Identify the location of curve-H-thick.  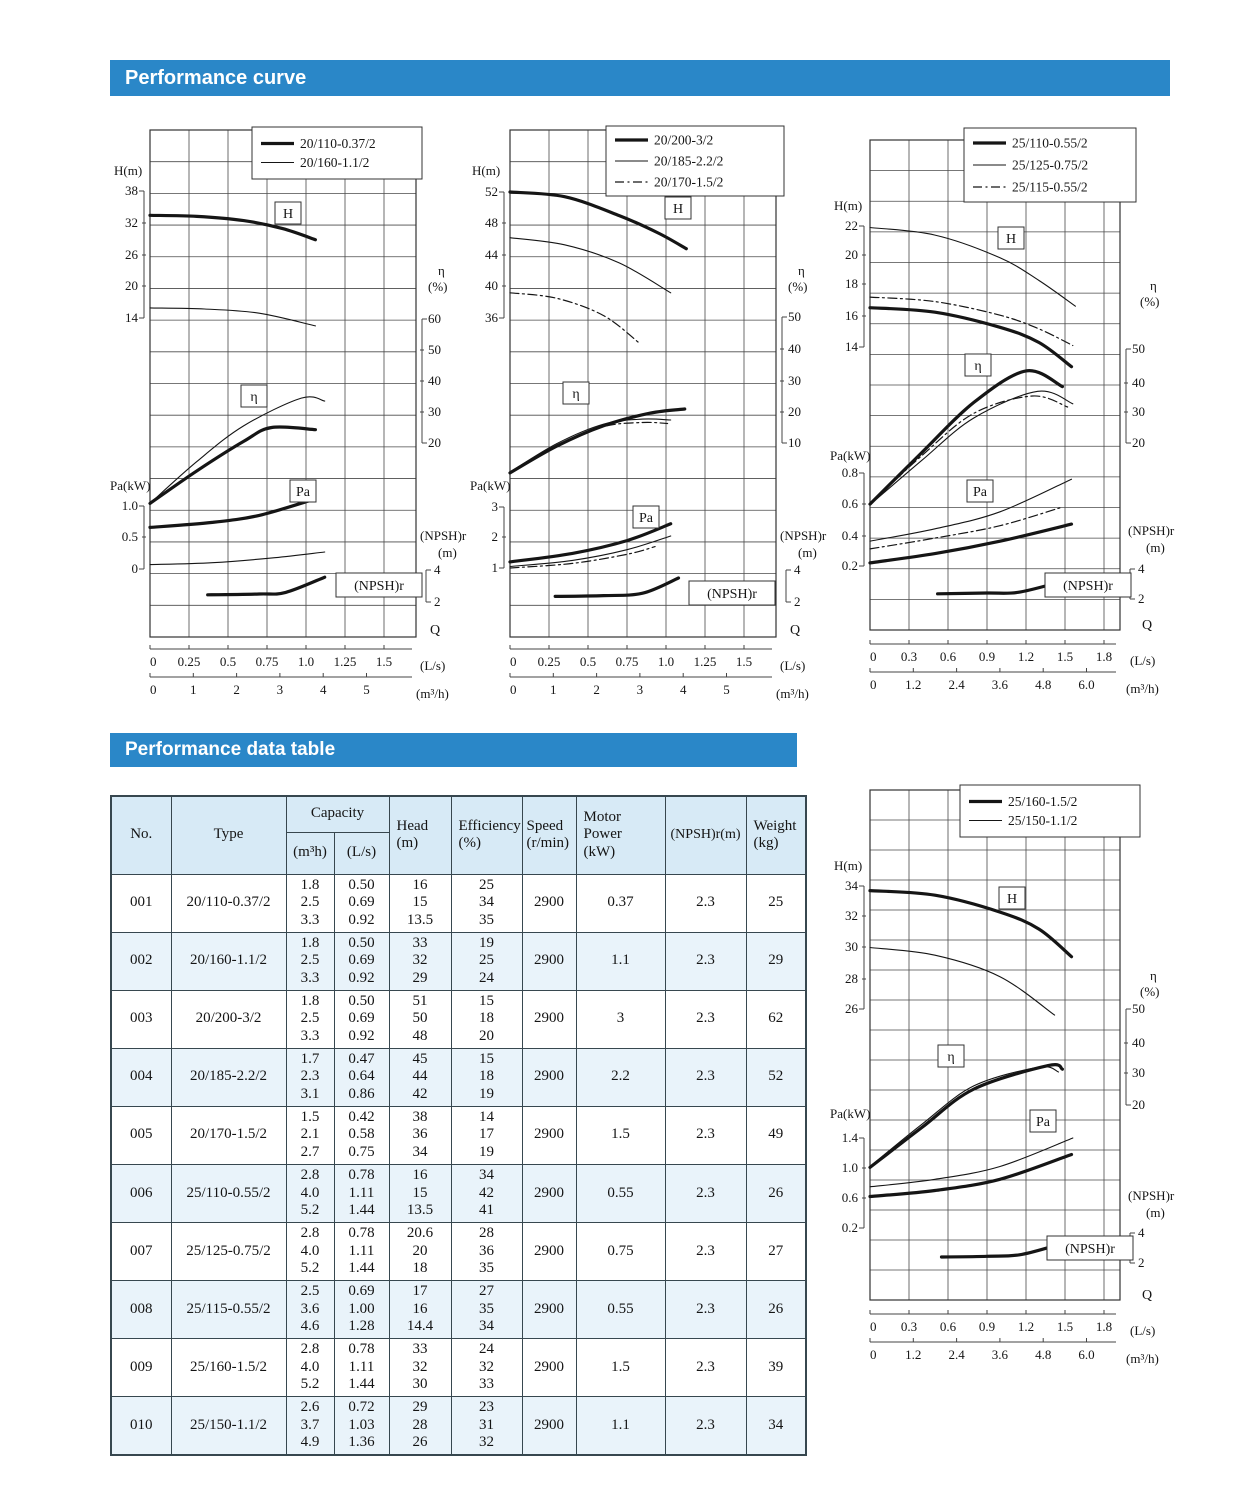
(971, 924).